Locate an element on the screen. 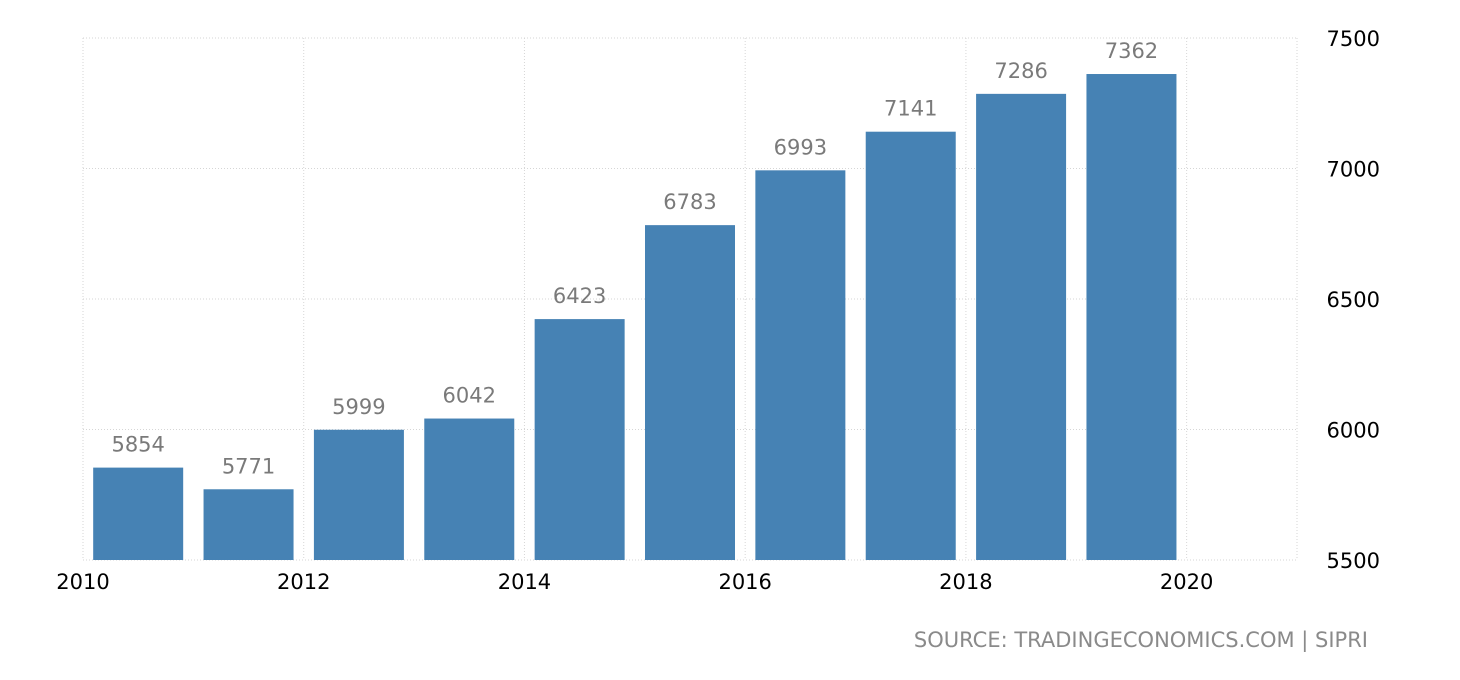 This screenshot has width=1460, height=680. y-tick-label: 7500 is located at coordinates (1353, 39).